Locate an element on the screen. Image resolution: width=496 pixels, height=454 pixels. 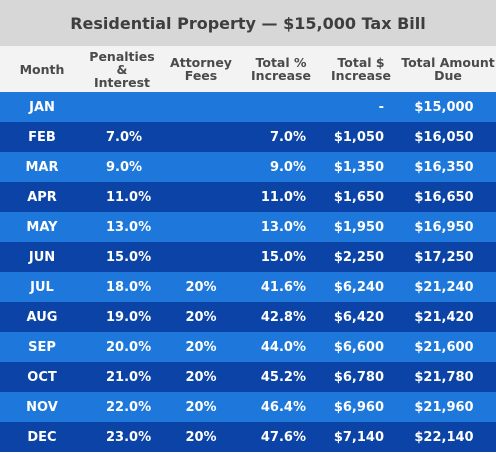
cell-total-percent-increase: 9.0% is located at coordinates (287, 167).